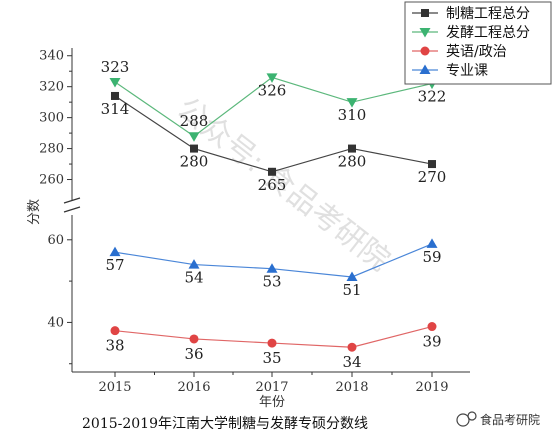  What do you see at coordinates (51, 87) in the screenshot?
I see `y-tick-upper-label: 320` at bounding box center [51, 87].